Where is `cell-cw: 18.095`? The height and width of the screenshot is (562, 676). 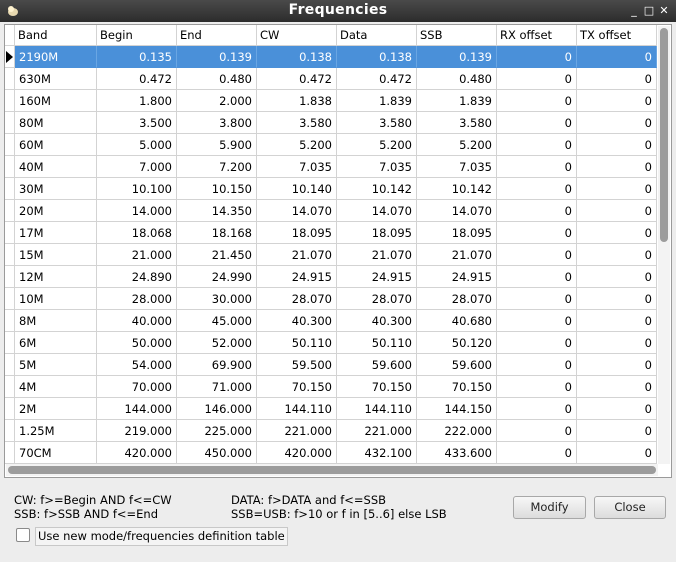
cell-cw: 18.095 is located at coordinates (297, 233).